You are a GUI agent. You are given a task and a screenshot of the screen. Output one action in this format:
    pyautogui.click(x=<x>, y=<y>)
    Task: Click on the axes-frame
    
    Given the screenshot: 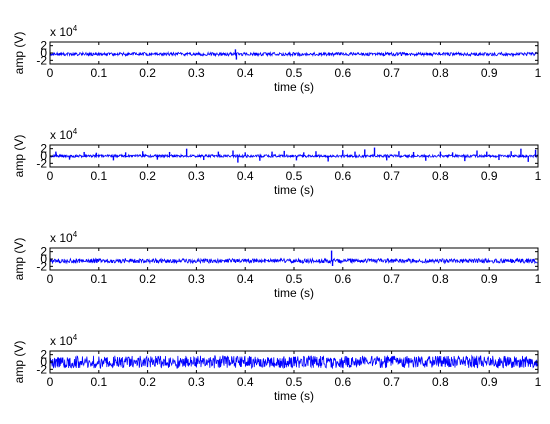 What is the action you would take?
    pyautogui.click(x=294, y=259)
    